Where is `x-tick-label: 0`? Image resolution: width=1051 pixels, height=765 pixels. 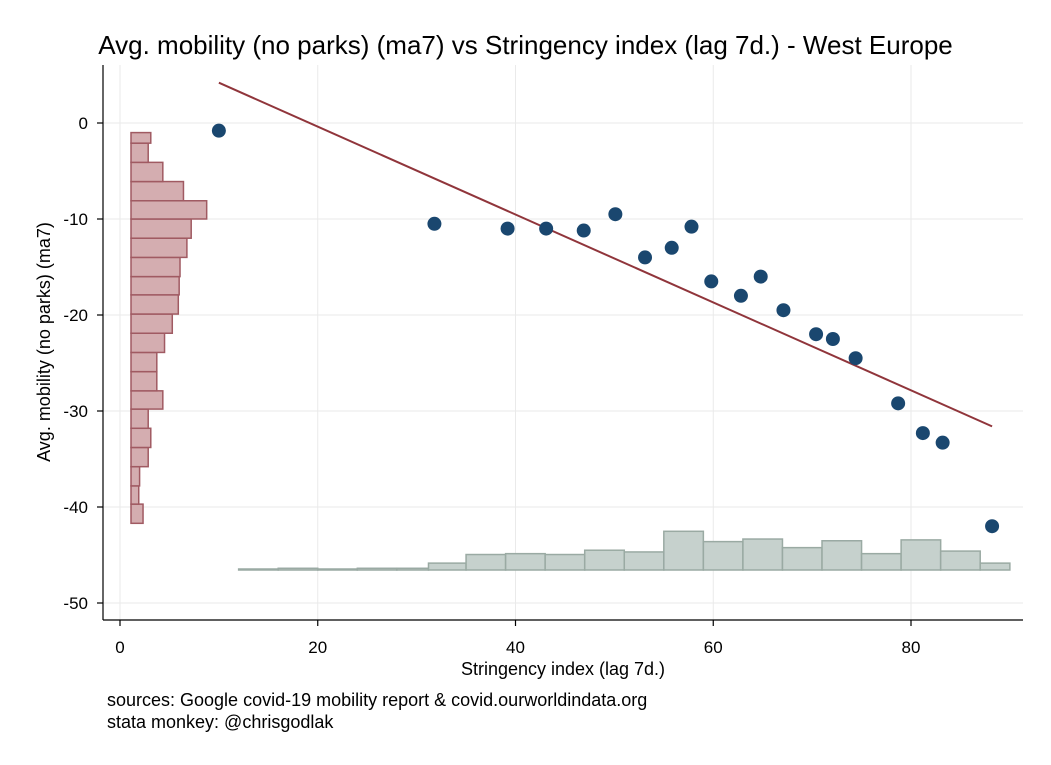
x-tick-label: 0 is located at coordinates (119, 647).